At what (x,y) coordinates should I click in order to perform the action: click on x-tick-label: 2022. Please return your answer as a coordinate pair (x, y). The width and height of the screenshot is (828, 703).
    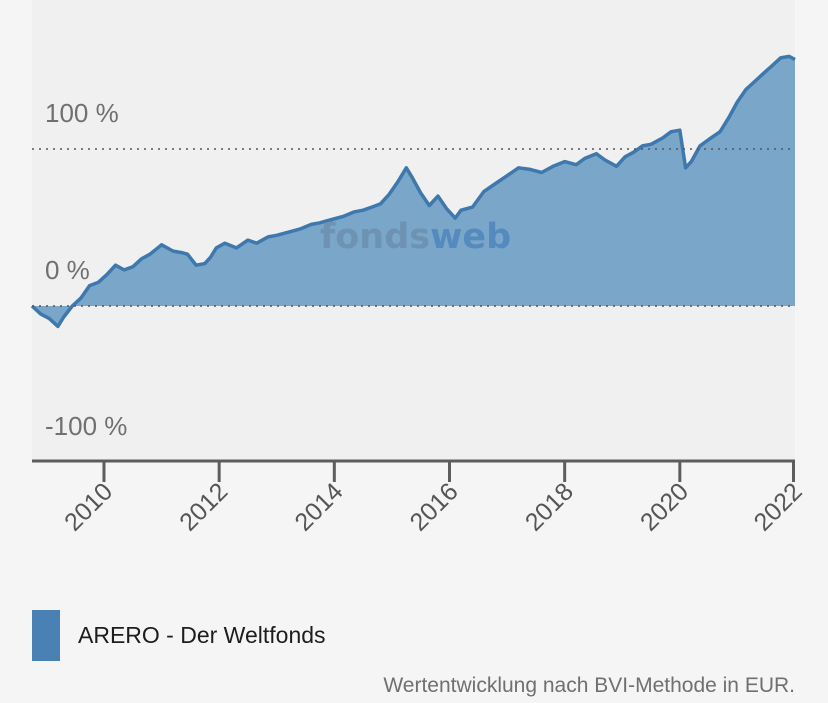
    Looking at the image, I should click on (778, 506).